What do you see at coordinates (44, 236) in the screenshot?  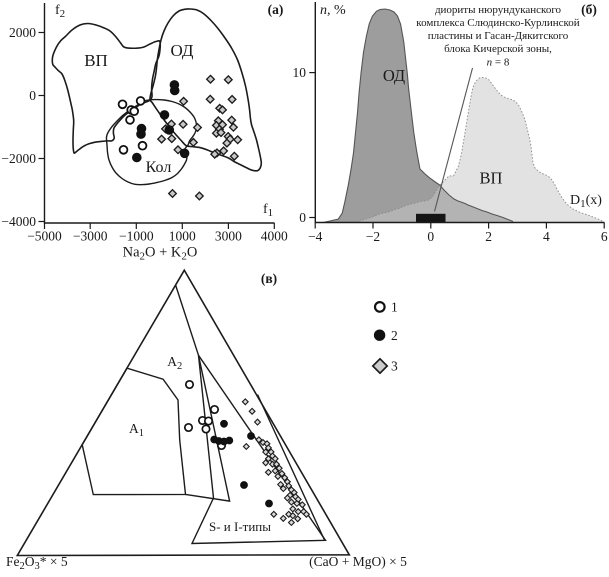 I see `svg-text: −5000` at bounding box center [44, 236].